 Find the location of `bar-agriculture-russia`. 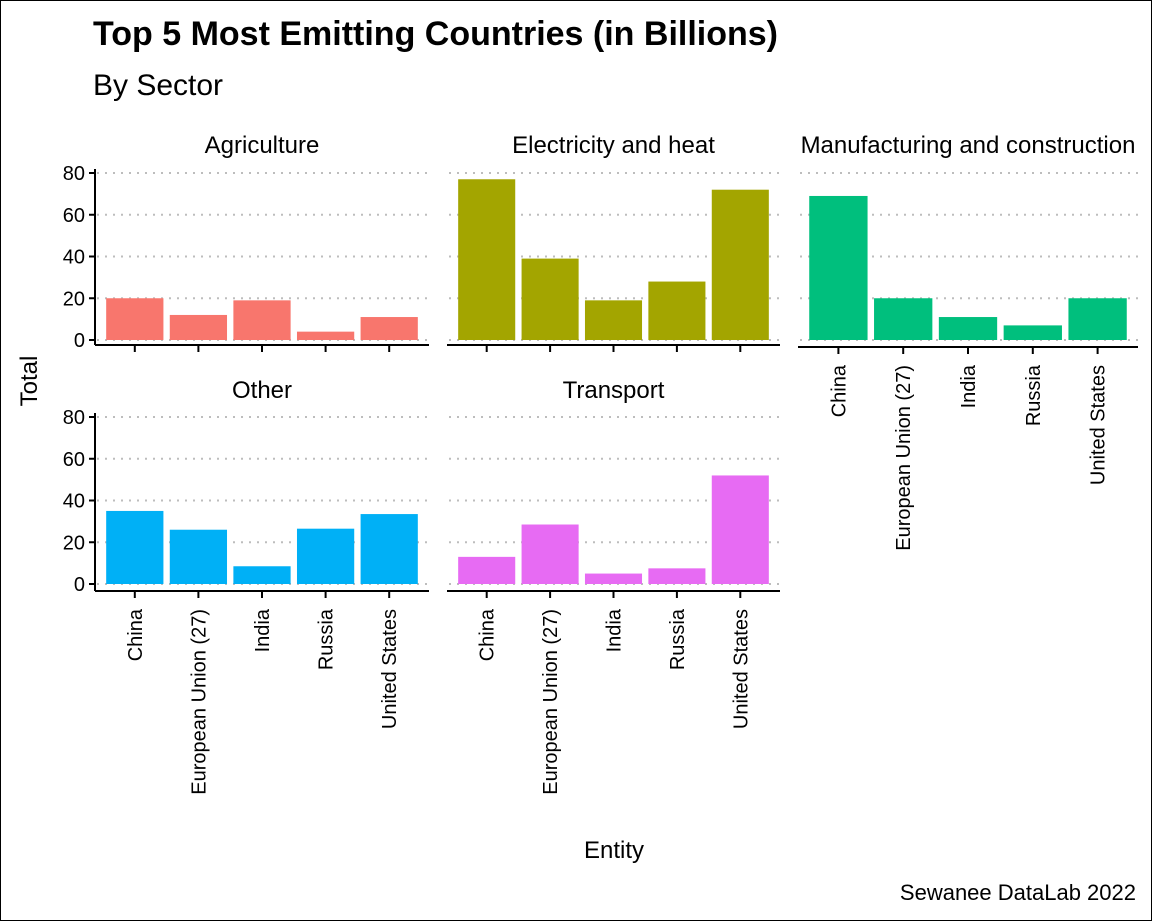

bar-agriculture-russia is located at coordinates (325, 335).